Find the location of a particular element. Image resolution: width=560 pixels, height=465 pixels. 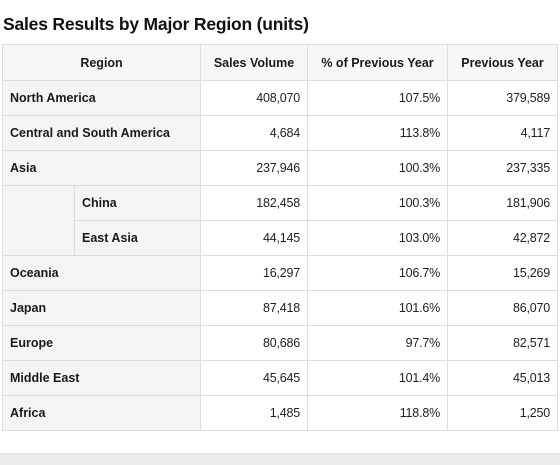

sales-volume: 80,686 is located at coordinates (254, 343).